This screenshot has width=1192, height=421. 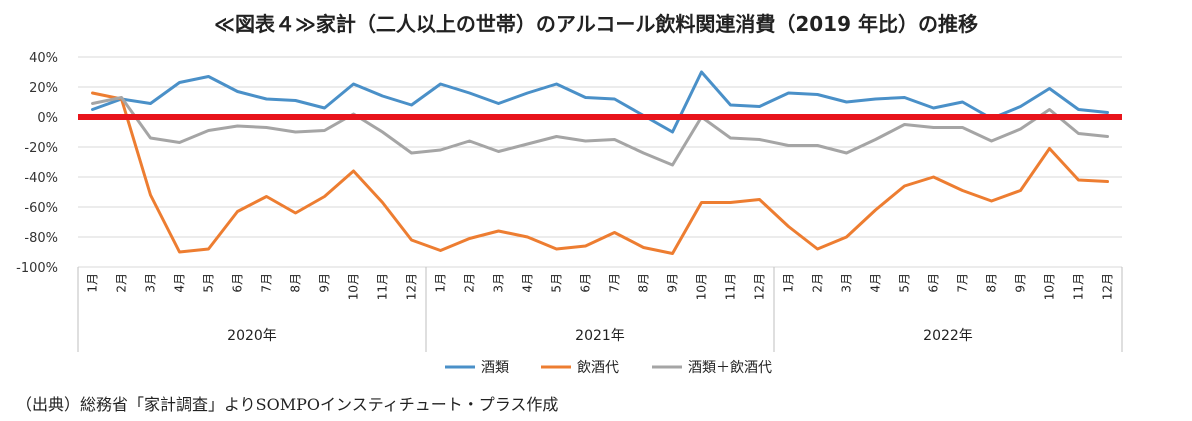 I want to click on legend-label: 酒類, so click(x=495, y=368).